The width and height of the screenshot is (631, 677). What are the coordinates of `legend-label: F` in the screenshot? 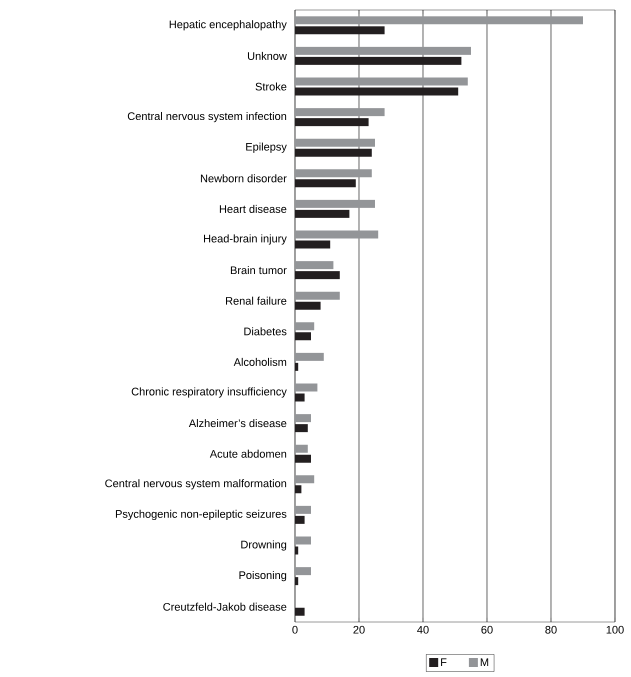 It's located at (443, 662).